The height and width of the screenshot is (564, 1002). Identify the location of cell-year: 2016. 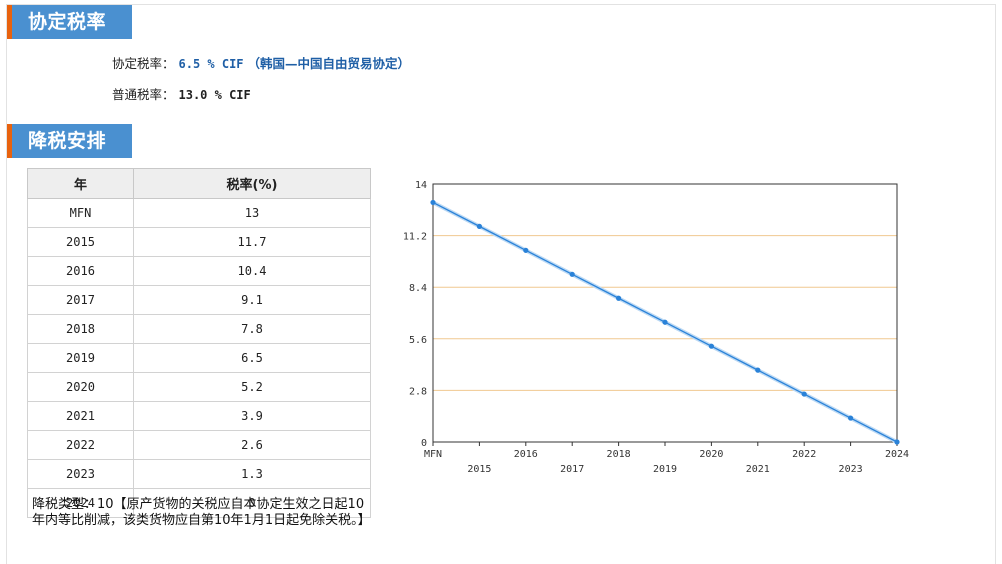
(80, 271).